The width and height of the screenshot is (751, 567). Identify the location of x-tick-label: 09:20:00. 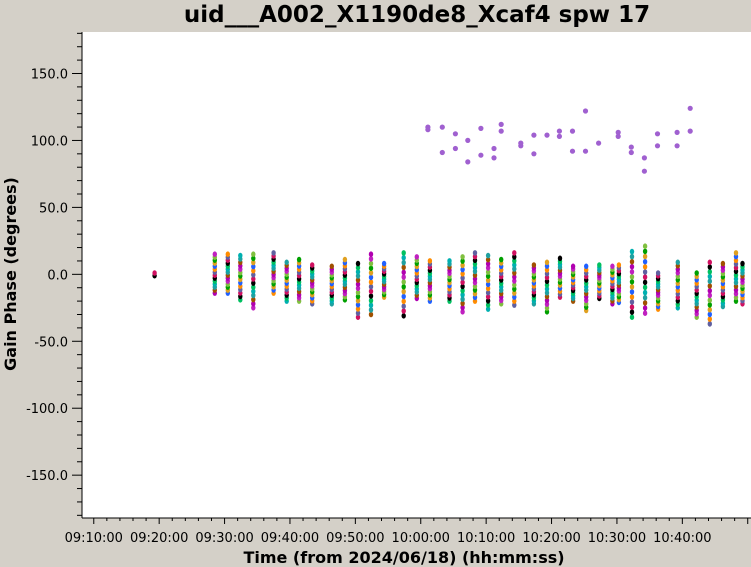
(159, 538).